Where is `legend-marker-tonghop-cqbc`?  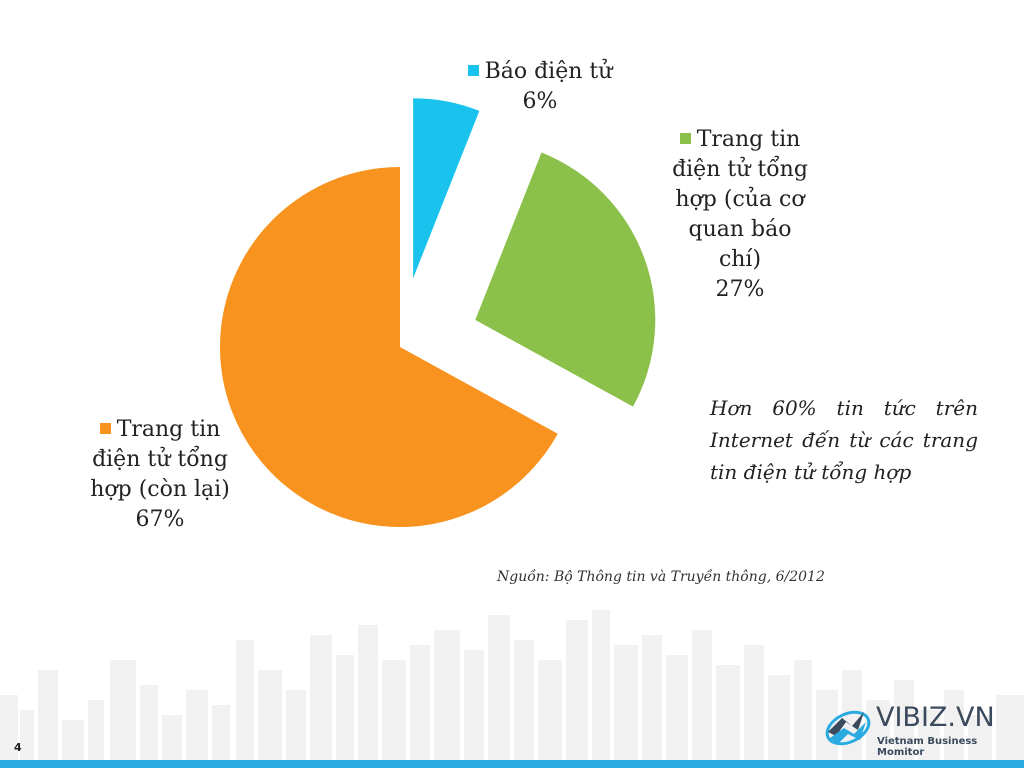 legend-marker-tonghop-cqbc is located at coordinates (685, 138).